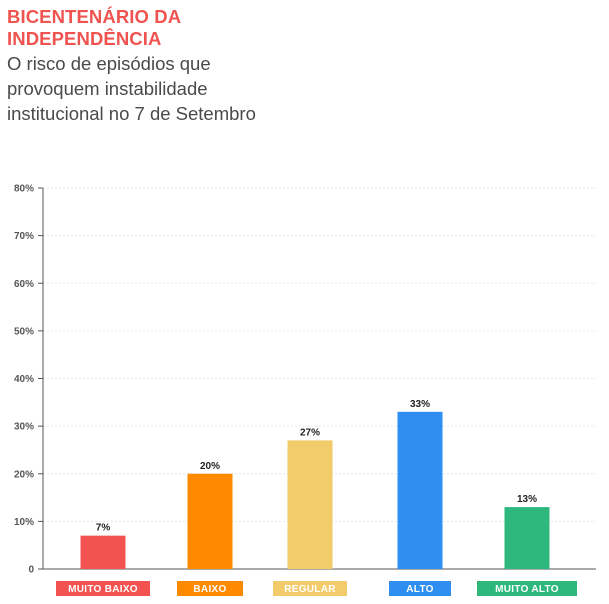 This screenshot has width=609, height=604. I want to click on y-tick-label: 40%, so click(24, 379).